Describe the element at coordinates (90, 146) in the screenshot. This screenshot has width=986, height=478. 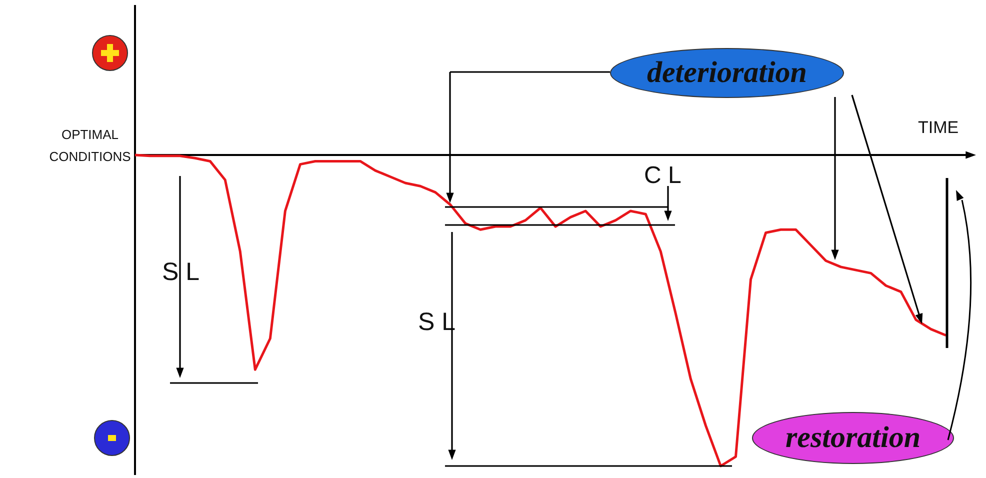
I see `text: OPTIMAL CONDITIONS` at that location.